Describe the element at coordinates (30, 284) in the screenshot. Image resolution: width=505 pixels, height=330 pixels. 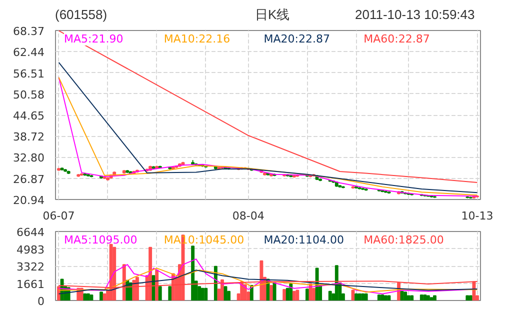
I see `y-tick-label: 1661` at that location.